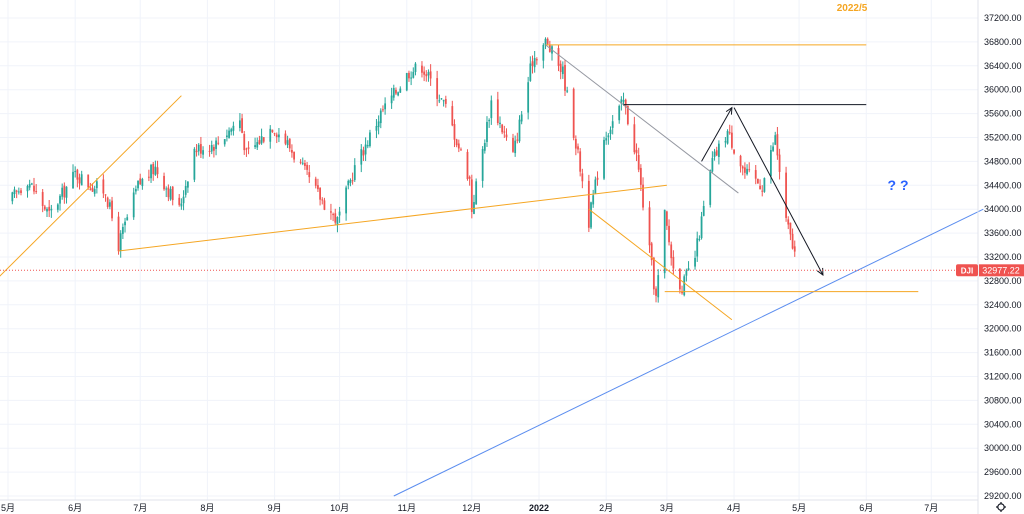 Image resolution: width=1024 pixels, height=514 pixels. What do you see at coordinates (471, 508) in the screenshot?
I see `x-tick-label: 12月` at bounding box center [471, 508].